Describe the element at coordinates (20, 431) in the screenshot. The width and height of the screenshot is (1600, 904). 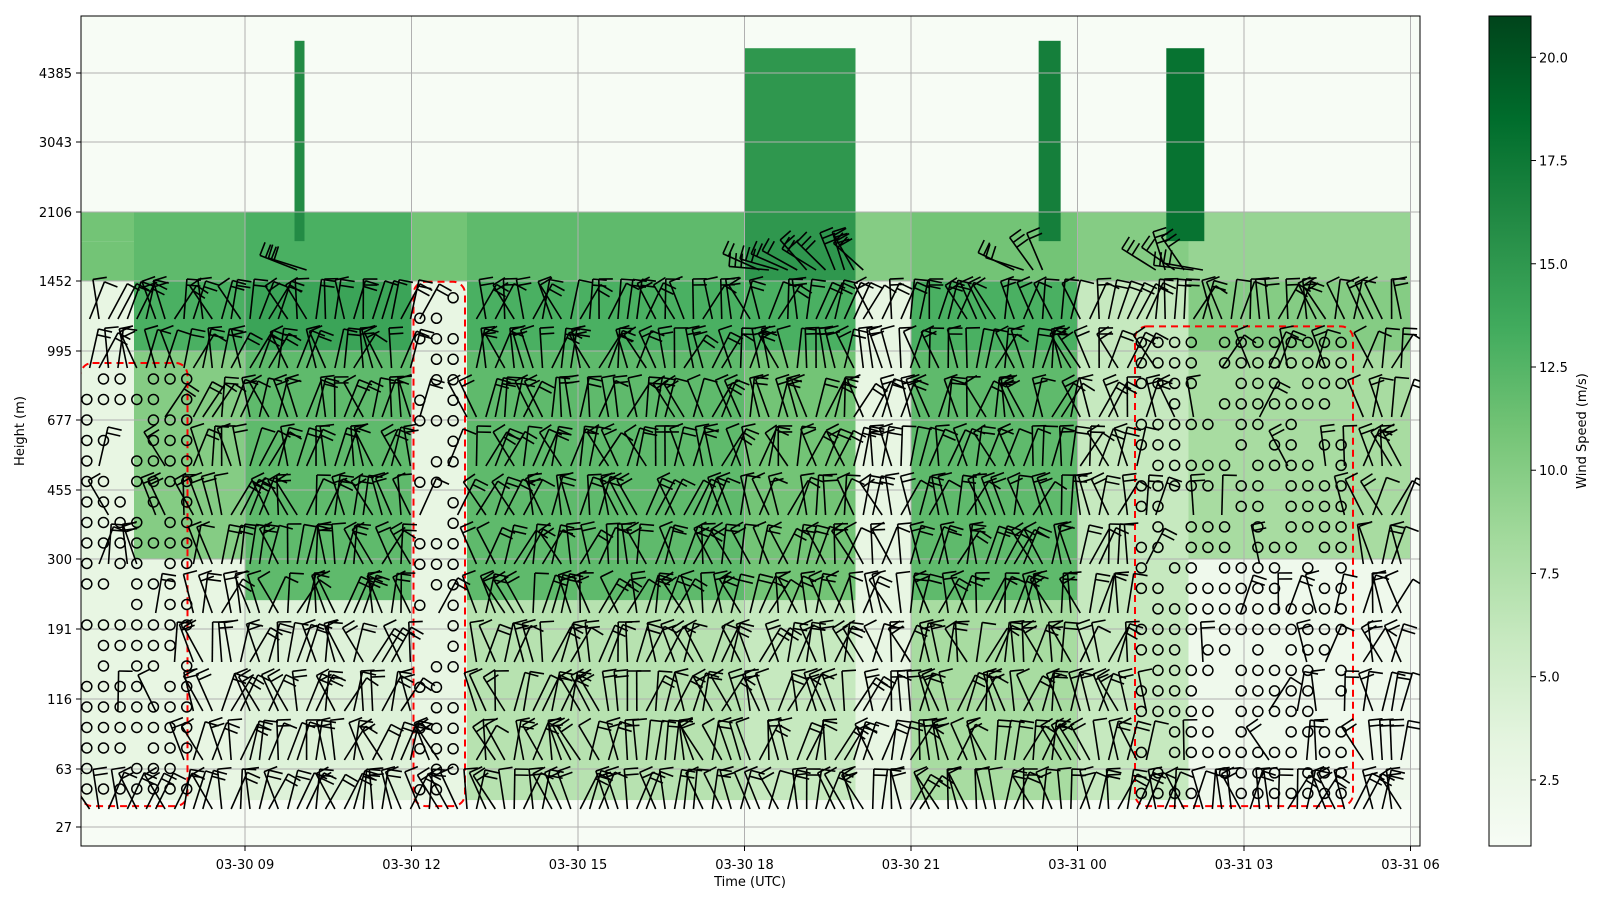
I see `y-axis-label: Height (m)` at that location.